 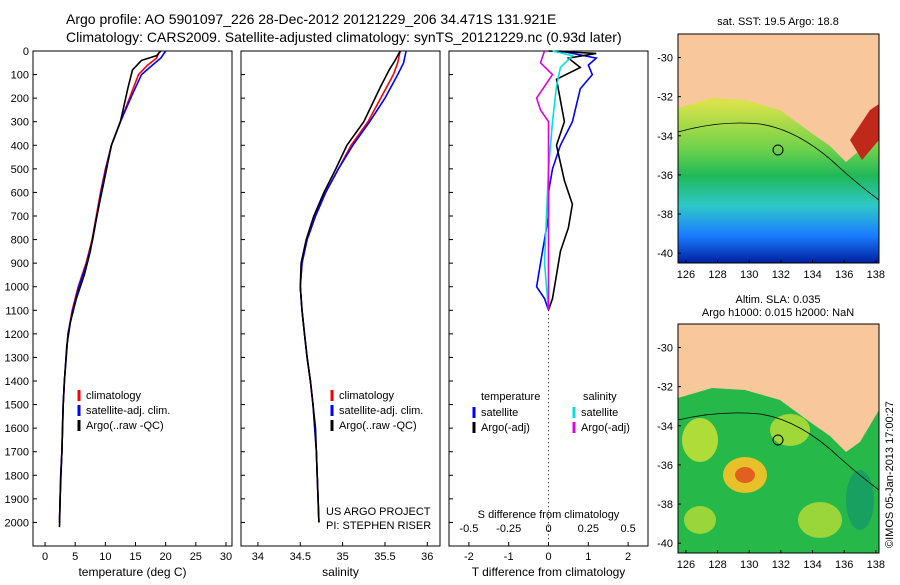 What do you see at coordinates (548, 557) in the screenshot?
I see `difference-xtick-label: 0` at bounding box center [548, 557].